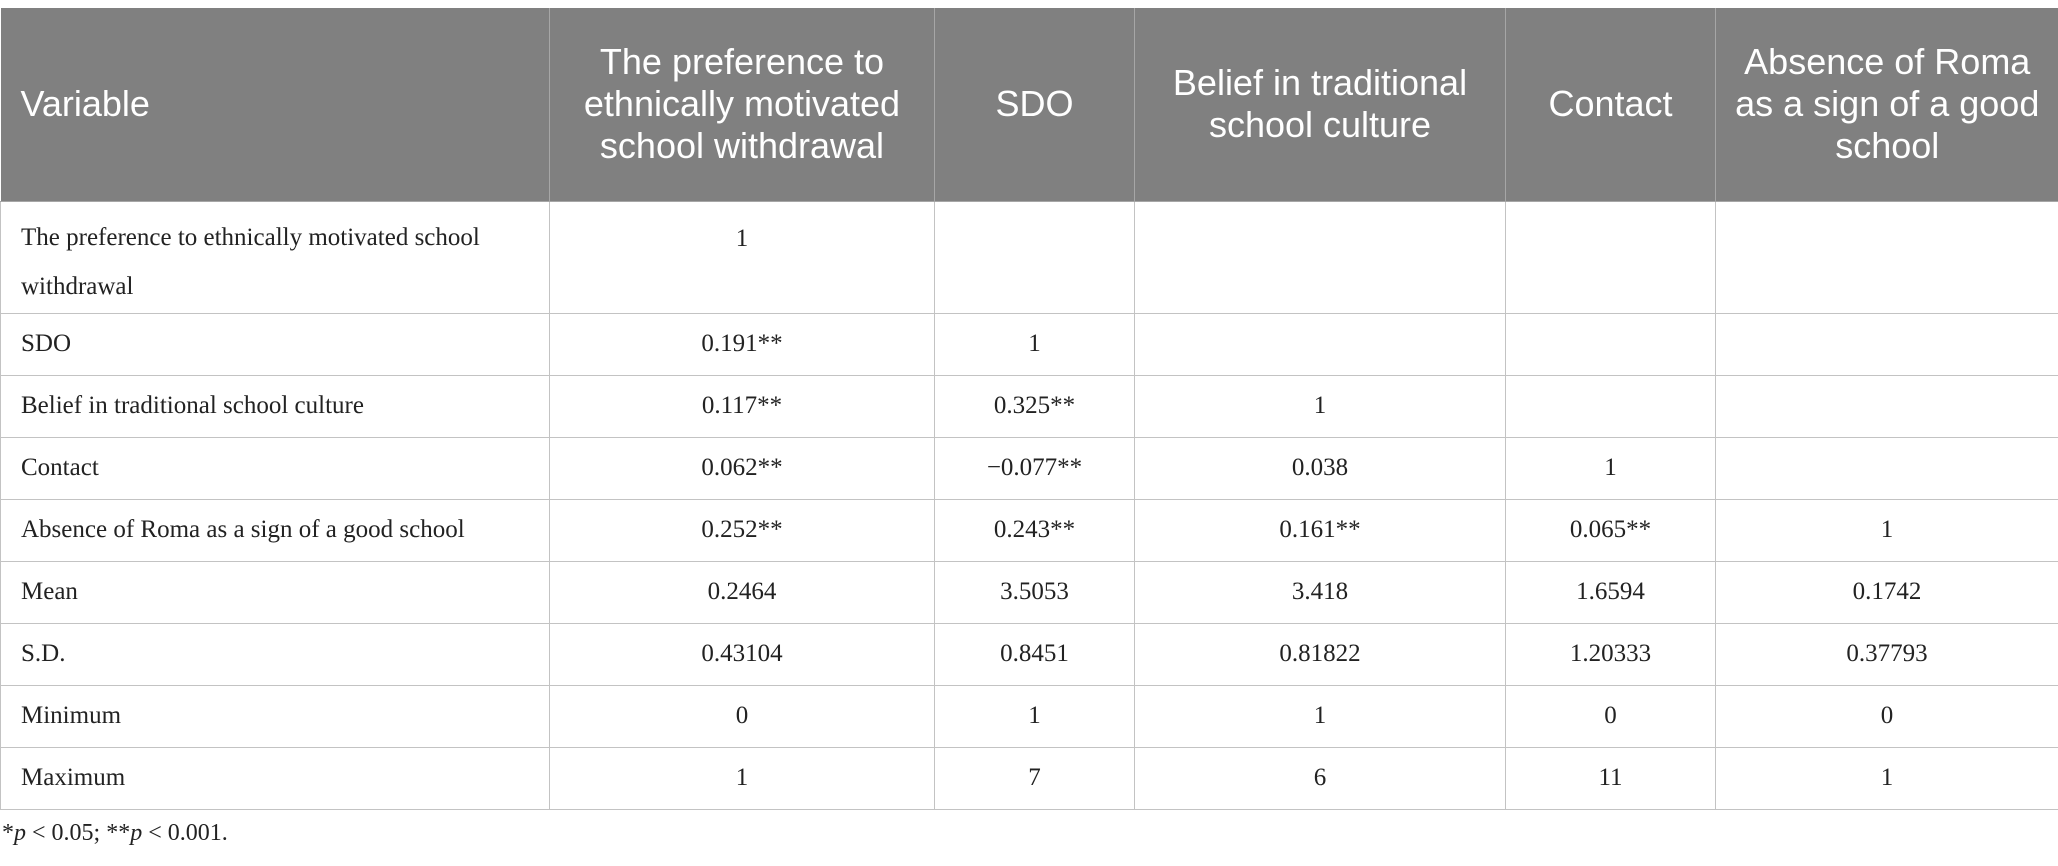 The height and width of the screenshot is (866, 2058). I want to click on table-cell: 0.252**, so click(742, 530).